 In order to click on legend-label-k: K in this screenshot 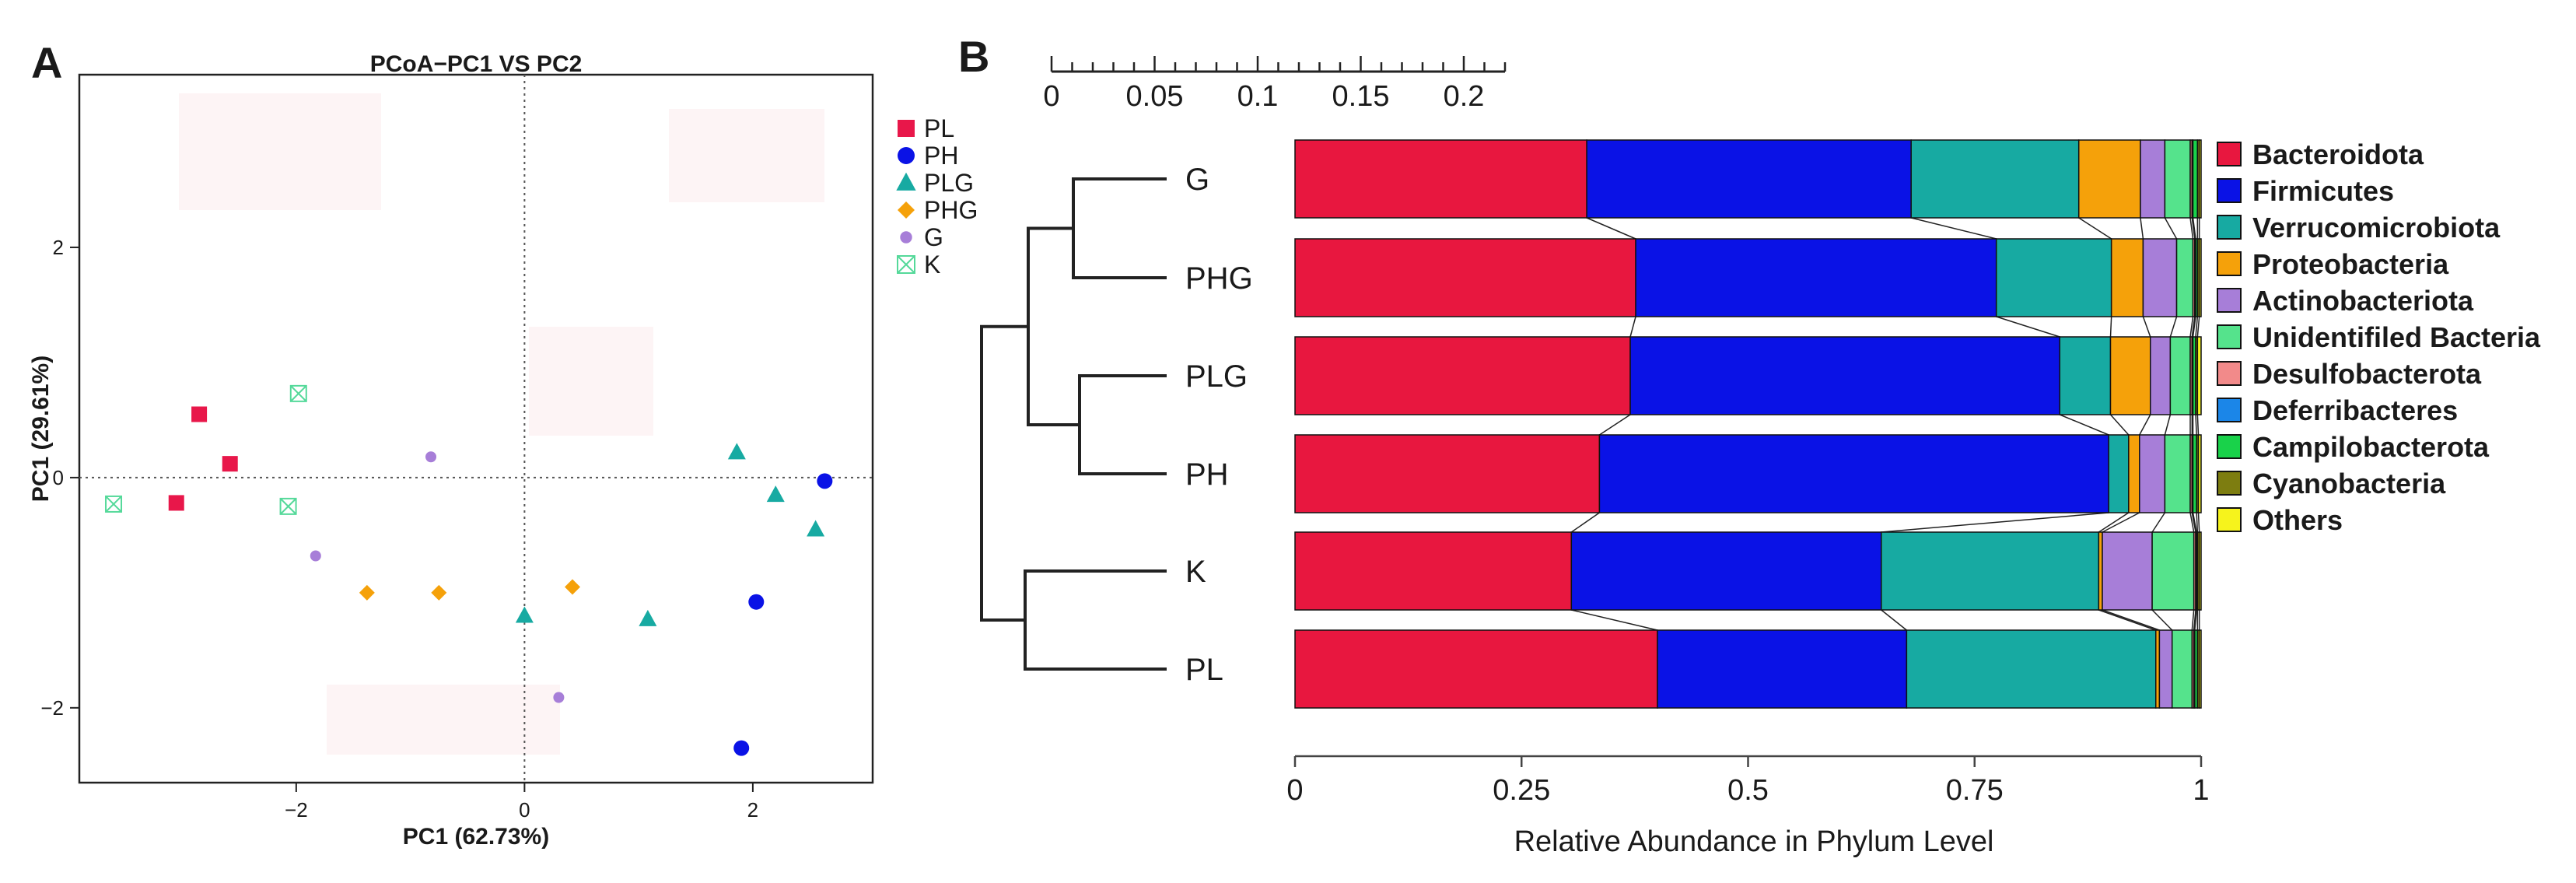, I will do `click(932, 265)`.